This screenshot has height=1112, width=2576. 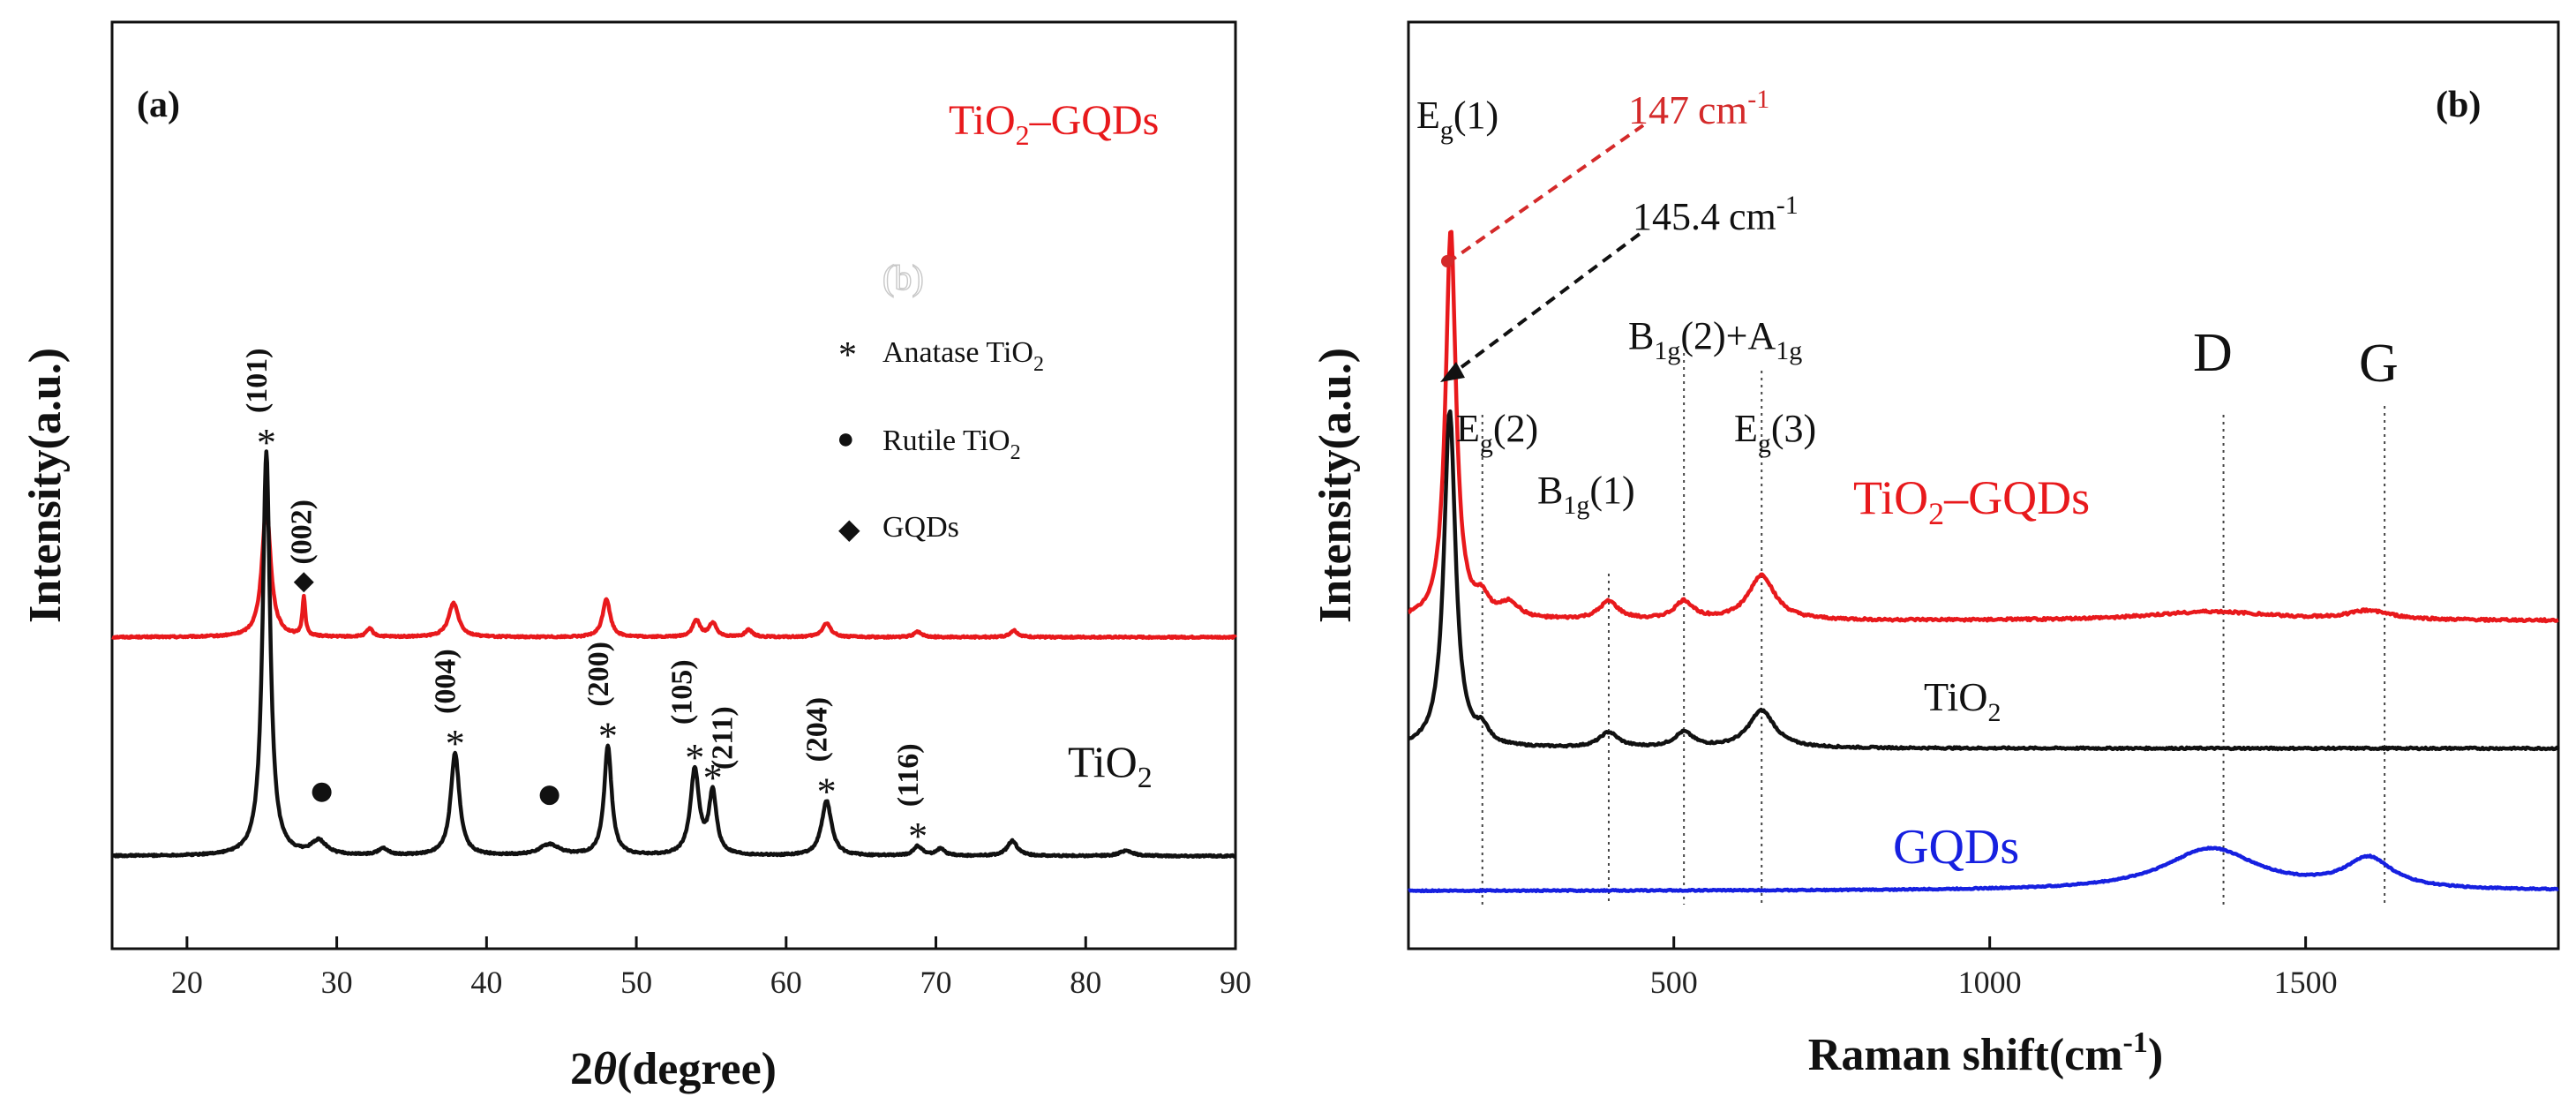 I want to click on peak-label-105: (105), so click(x=681, y=692).